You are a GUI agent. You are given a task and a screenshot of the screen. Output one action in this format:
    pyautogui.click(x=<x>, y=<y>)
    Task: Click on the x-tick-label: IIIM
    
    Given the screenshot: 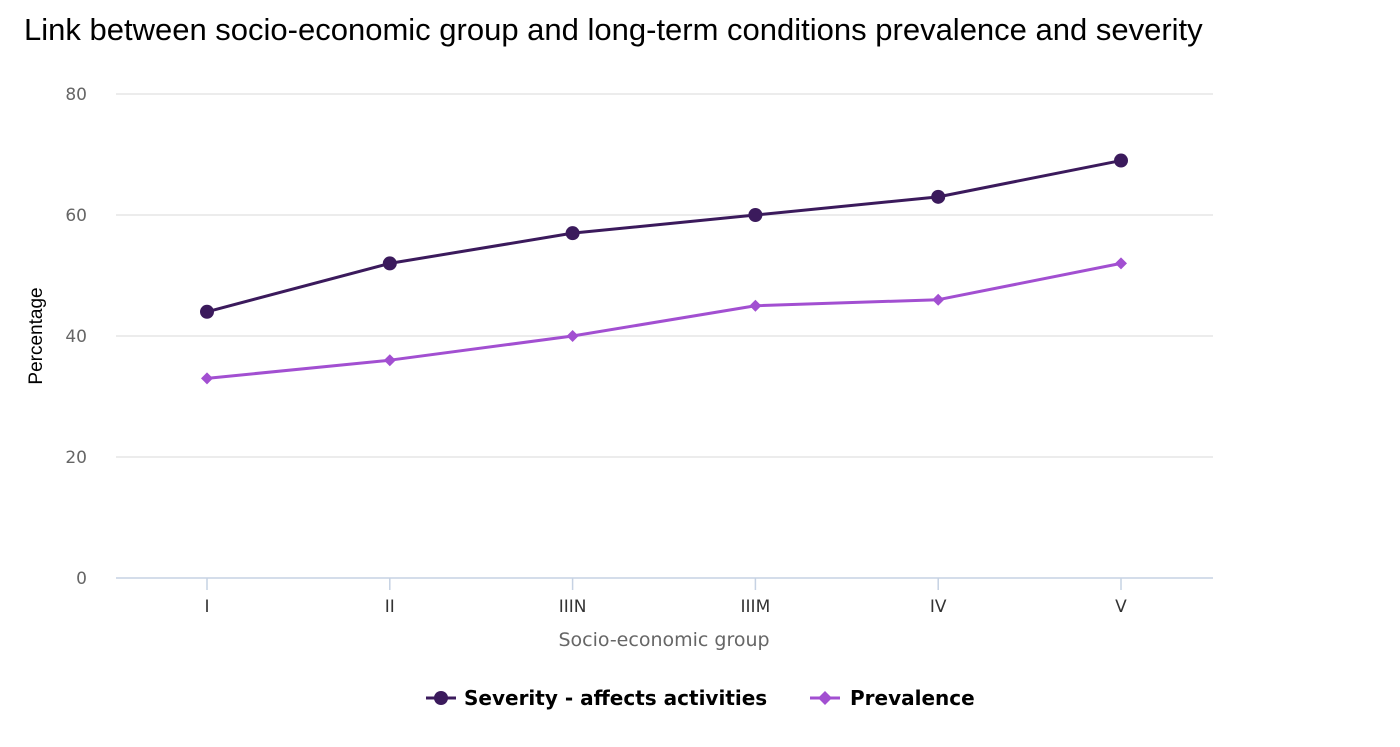 What is the action you would take?
    pyautogui.click(x=756, y=607)
    